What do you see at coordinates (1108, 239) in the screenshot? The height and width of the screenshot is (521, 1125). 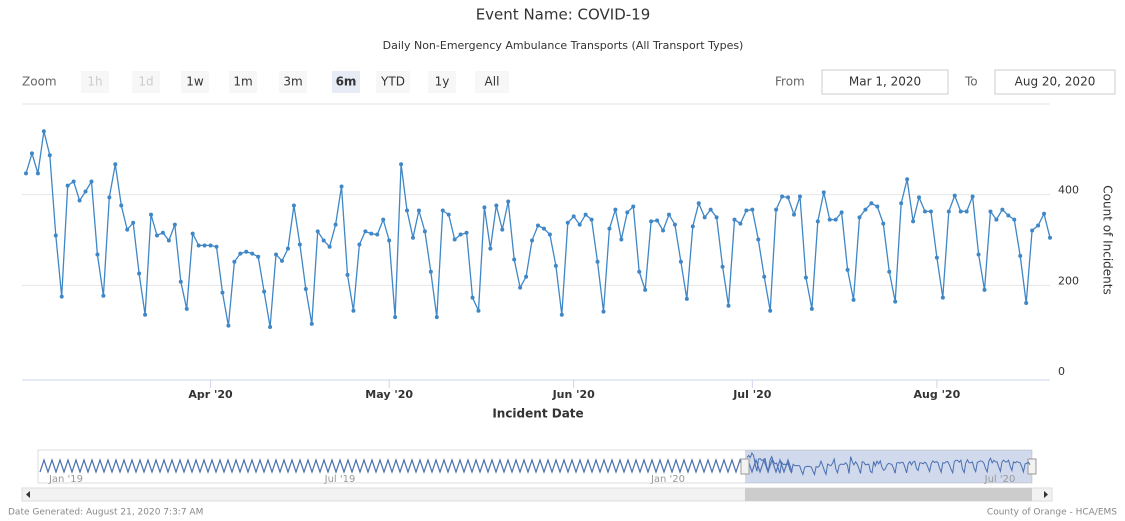 I see `y-axis-title: Count of Incidents` at bounding box center [1108, 239].